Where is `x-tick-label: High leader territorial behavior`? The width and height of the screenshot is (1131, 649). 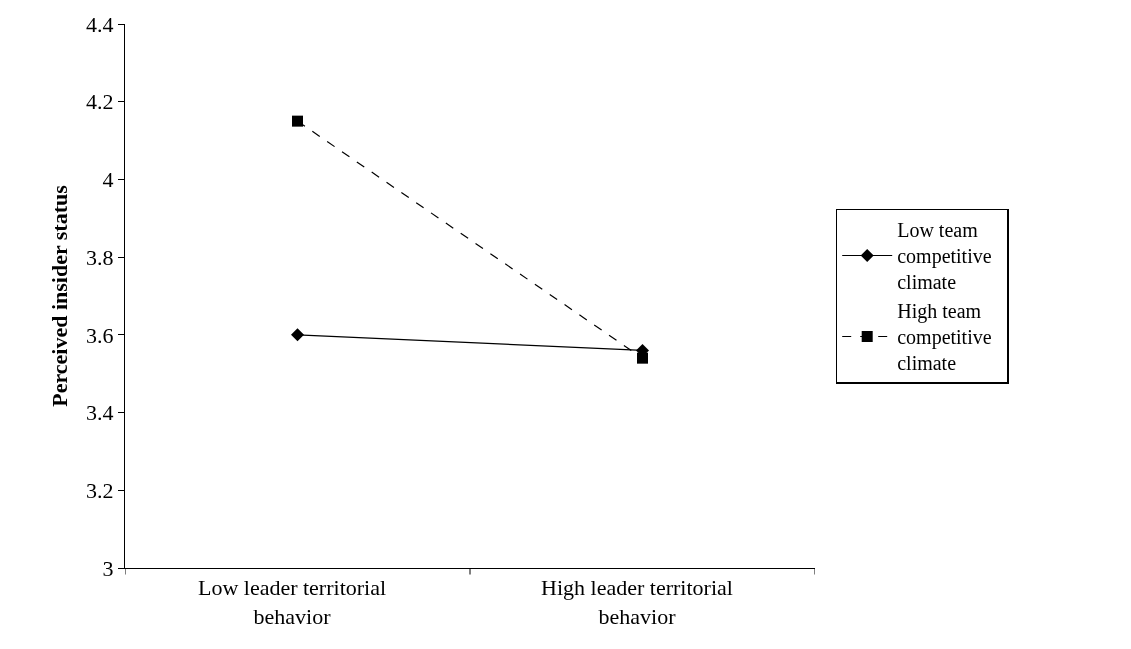 x-tick-label: High leader territorial behavior is located at coordinates (642, 602).